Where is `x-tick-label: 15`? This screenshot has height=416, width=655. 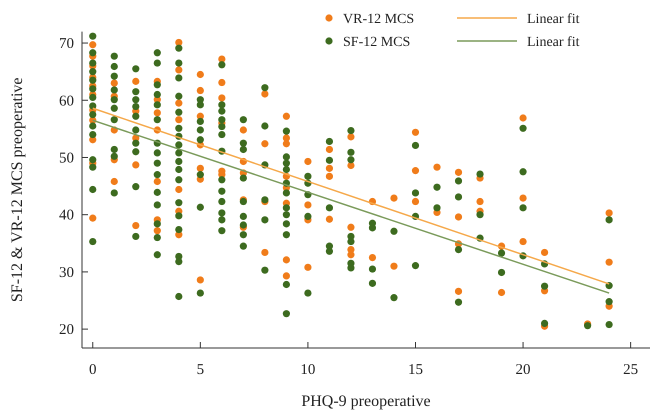 x-tick-label: 15 is located at coordinates (415, 370).